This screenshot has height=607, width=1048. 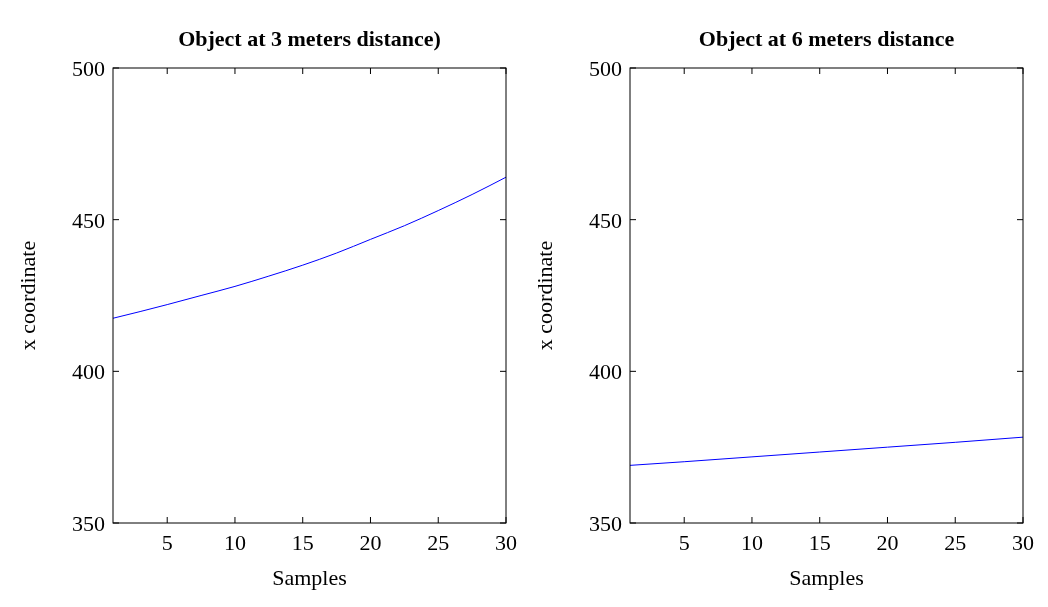 What do you see at coordinates (826, 38) in the screenshot?
I see `chart-title: Object at 6 meters distance` at bounding box center [826, 38].